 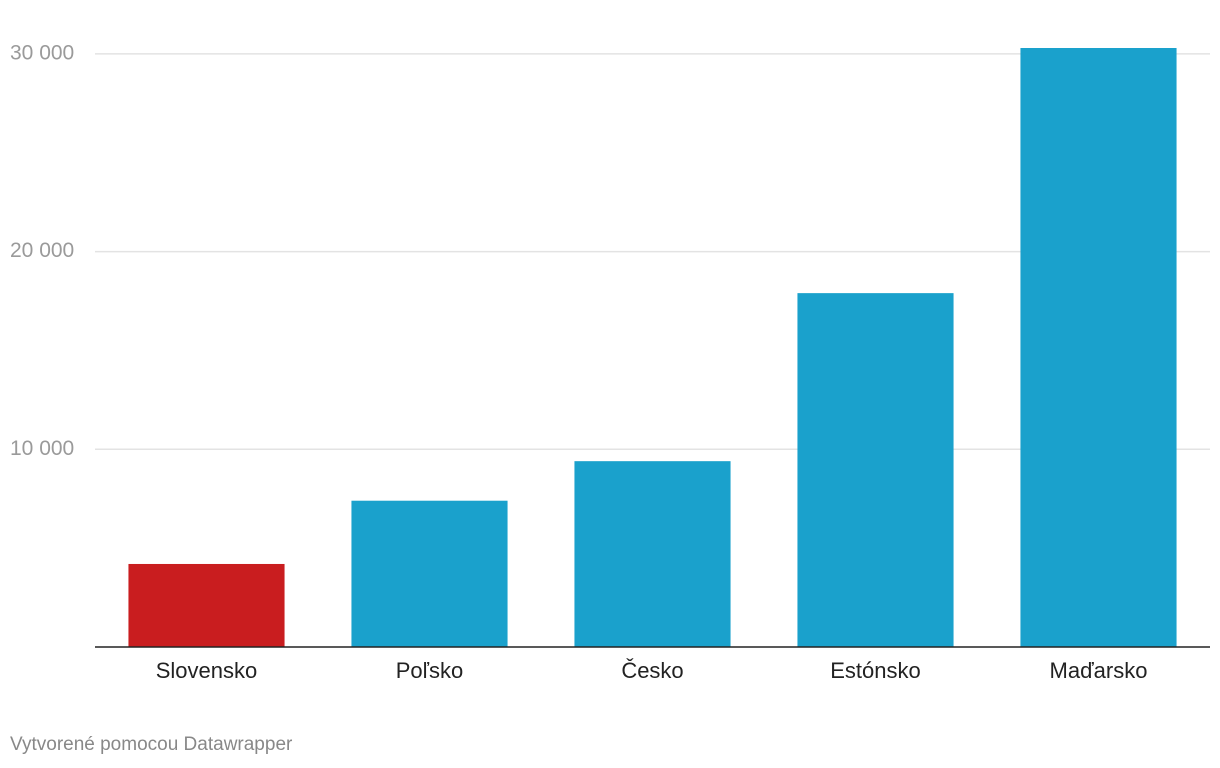 What do you see at coordinates (42, 448) in the screenshot?
I see `y-tick-label: 10 000` at bounding box center [42, 448].